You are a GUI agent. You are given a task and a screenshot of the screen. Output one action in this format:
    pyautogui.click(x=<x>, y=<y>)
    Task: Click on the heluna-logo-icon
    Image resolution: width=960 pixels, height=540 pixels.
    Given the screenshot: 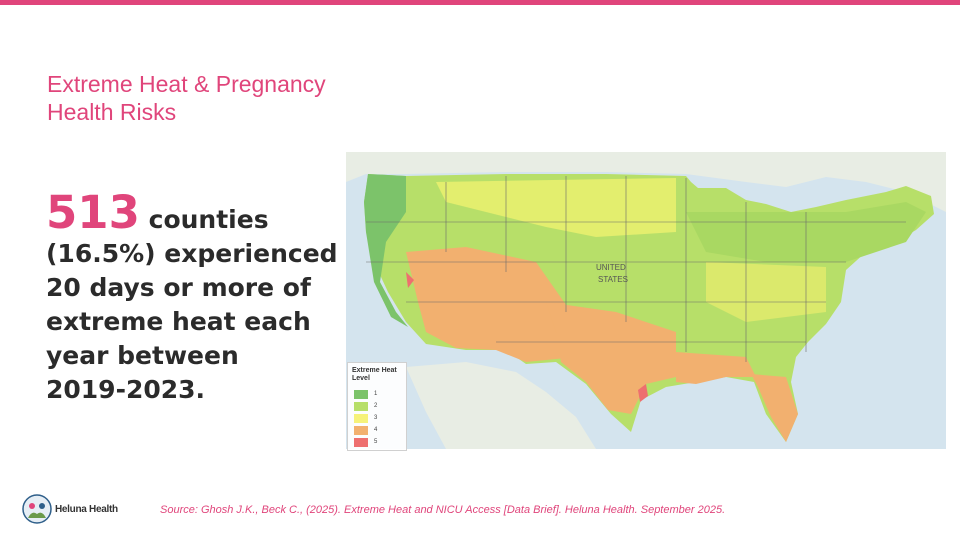 What is the action you would take?
    pyautogui.click(x=37, y=509)
    